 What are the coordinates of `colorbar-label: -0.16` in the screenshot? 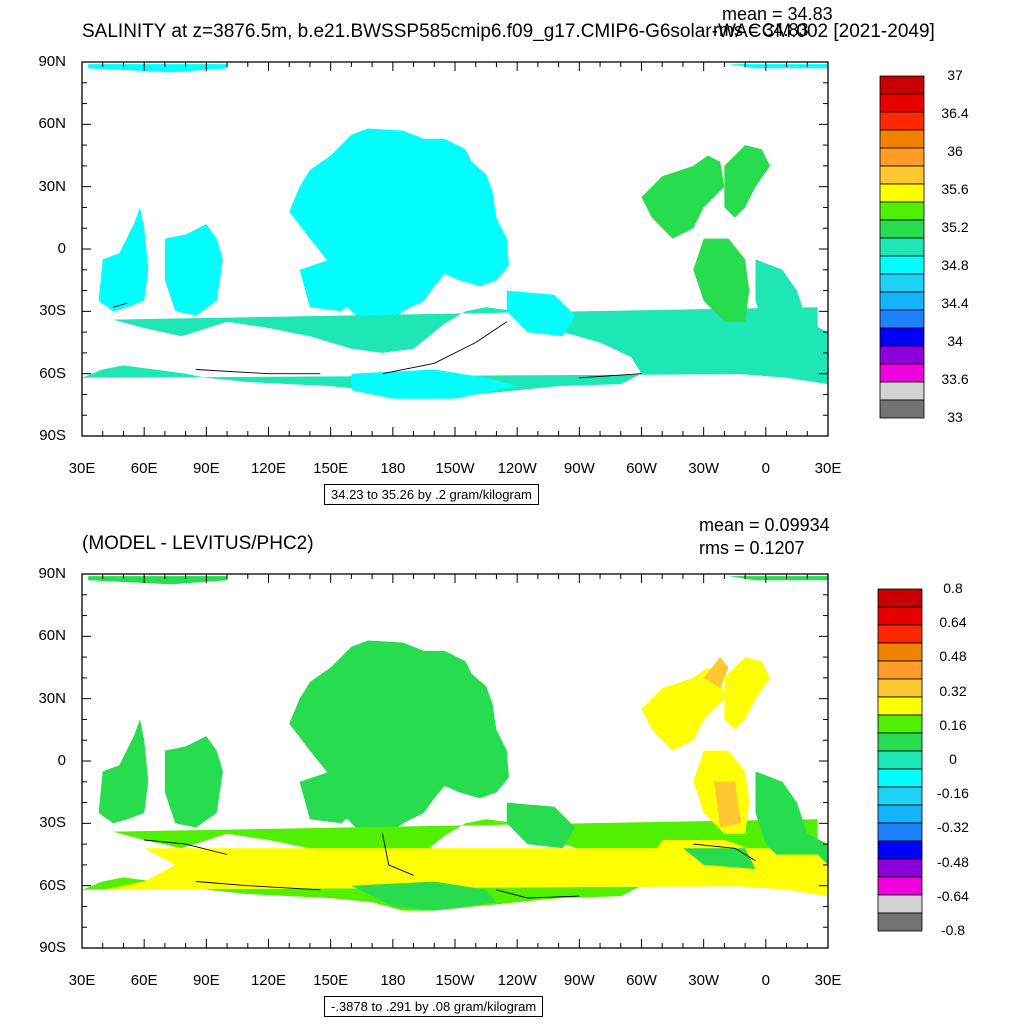 It's located at (953, 793).